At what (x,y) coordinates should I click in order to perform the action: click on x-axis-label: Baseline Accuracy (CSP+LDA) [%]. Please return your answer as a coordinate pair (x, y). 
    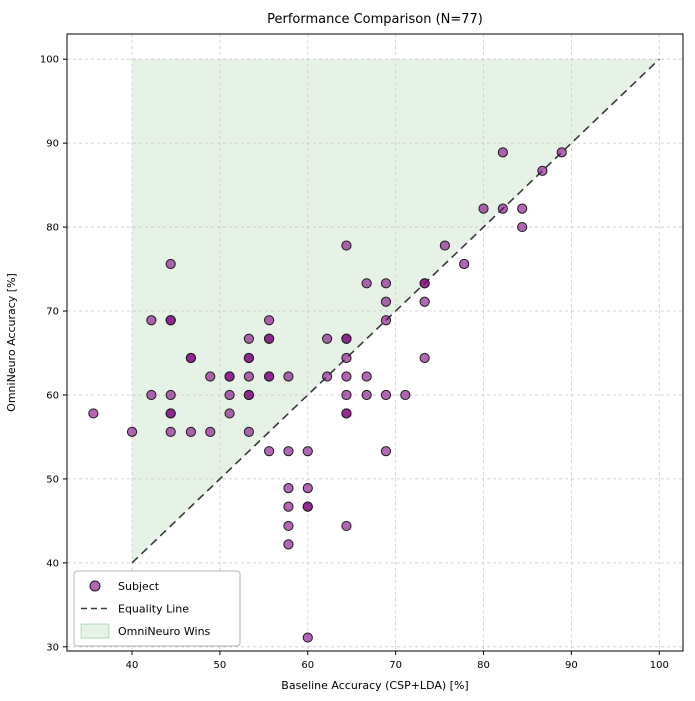
    Looking at the image, I should click on (374, 685).